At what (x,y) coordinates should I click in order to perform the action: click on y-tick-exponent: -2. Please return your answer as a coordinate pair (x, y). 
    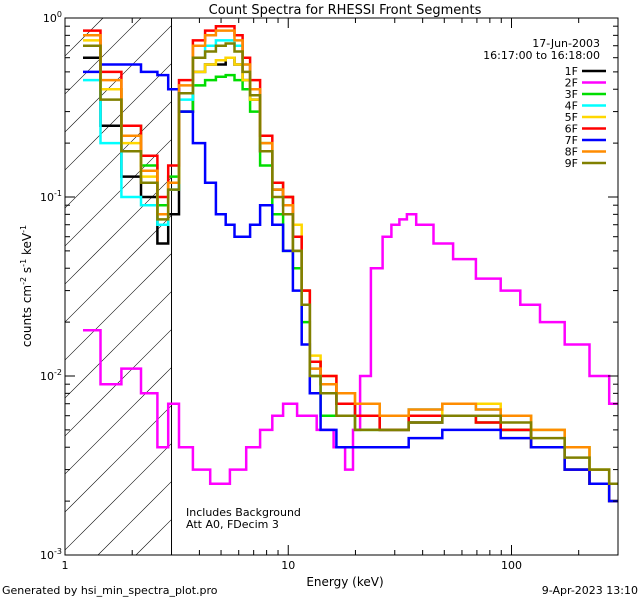
    Looking at the image, I should click on (58, 372).